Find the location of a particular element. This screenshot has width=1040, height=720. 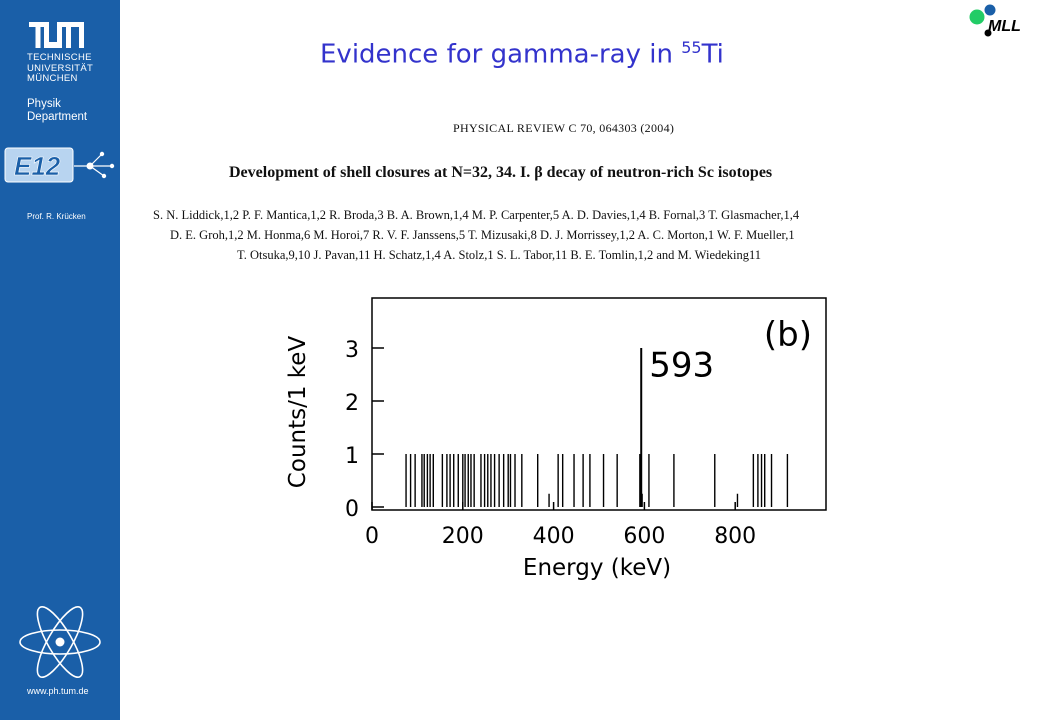

university-line: TECHNISCHE is located at coordinates (59, 57).